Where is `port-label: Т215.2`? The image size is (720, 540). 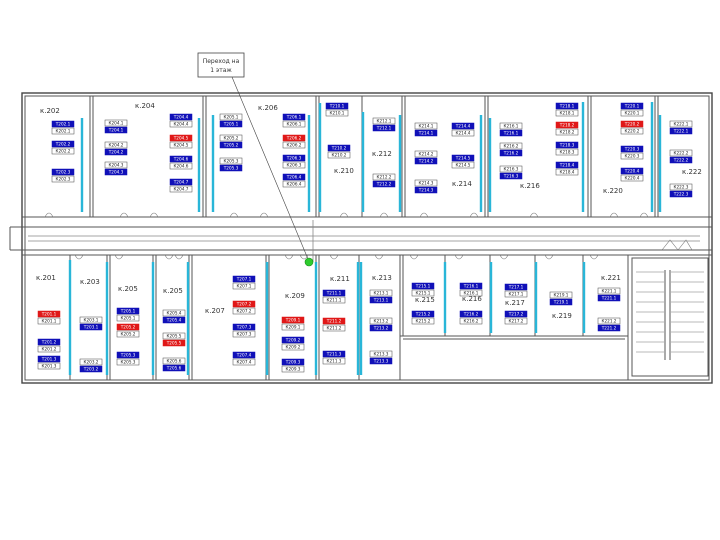
port-label: Т215.2 is located at coordinates (423, 314).